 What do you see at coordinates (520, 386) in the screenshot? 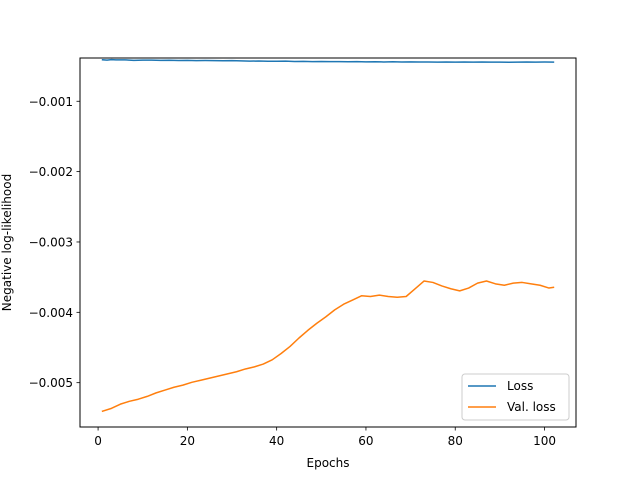
I see `legend-label-loss: Loss` at bounding box center [520, 386].